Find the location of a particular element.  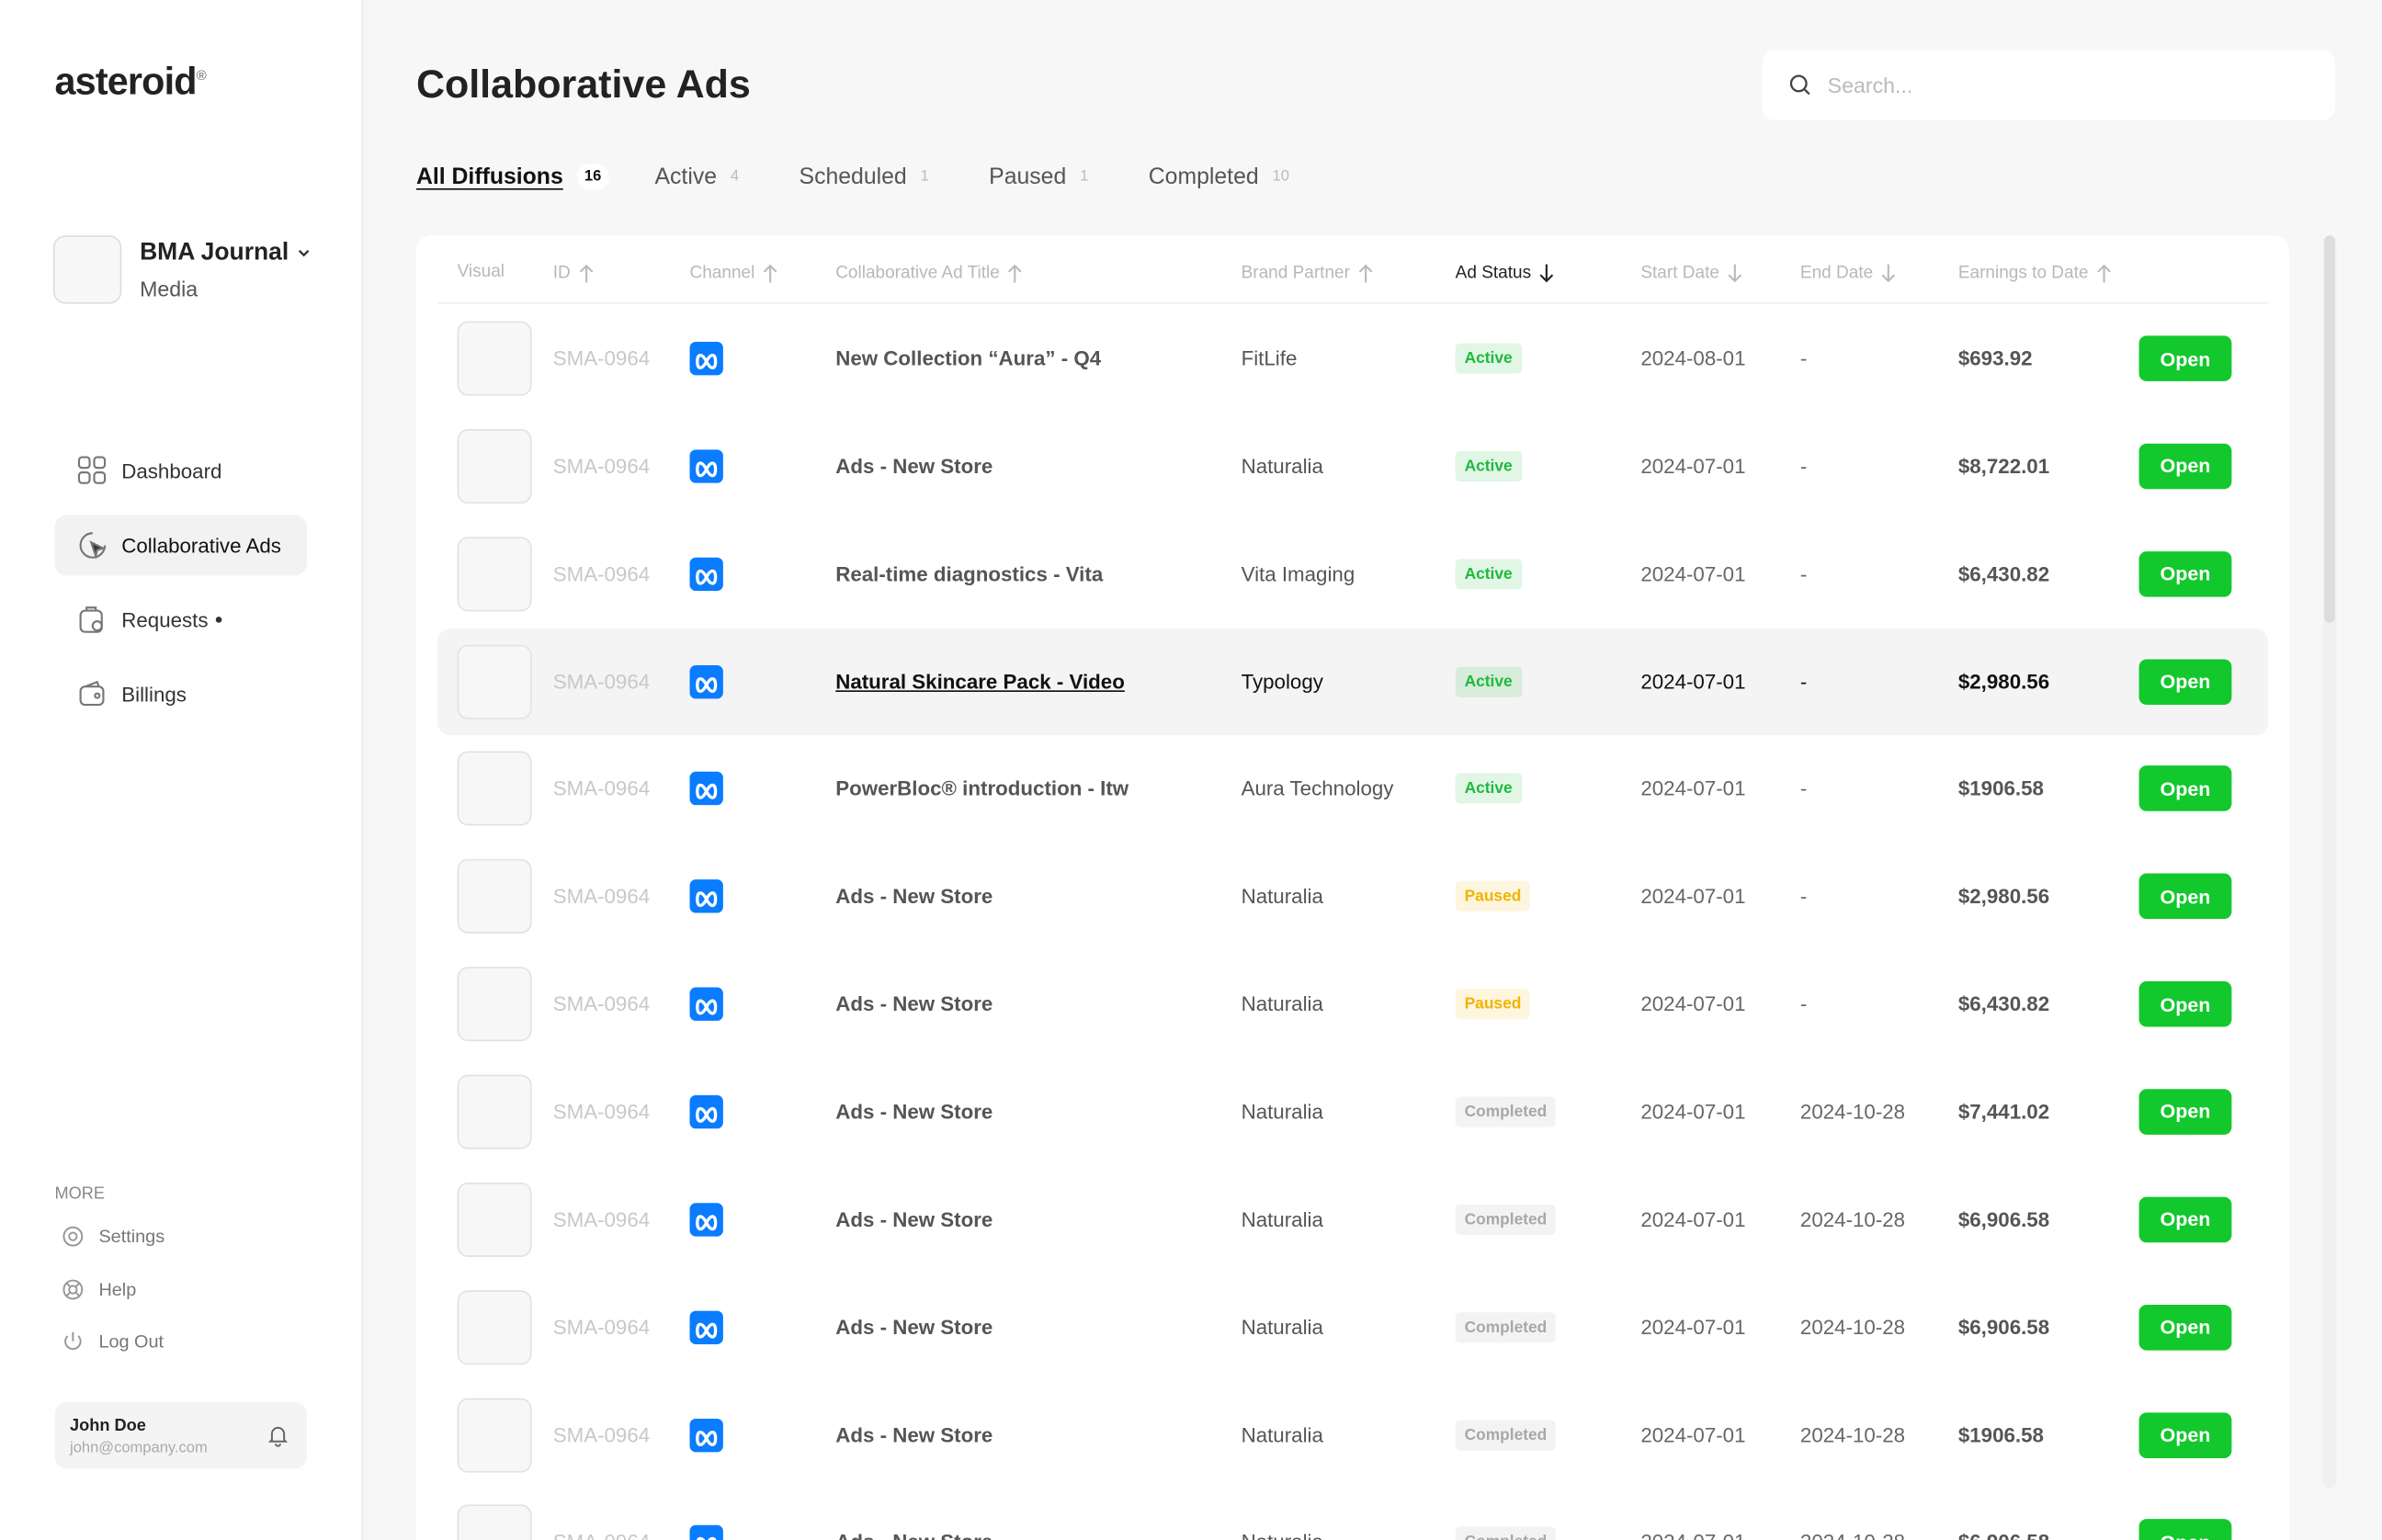

column-header: Channel is located at coordinates (734, 273).